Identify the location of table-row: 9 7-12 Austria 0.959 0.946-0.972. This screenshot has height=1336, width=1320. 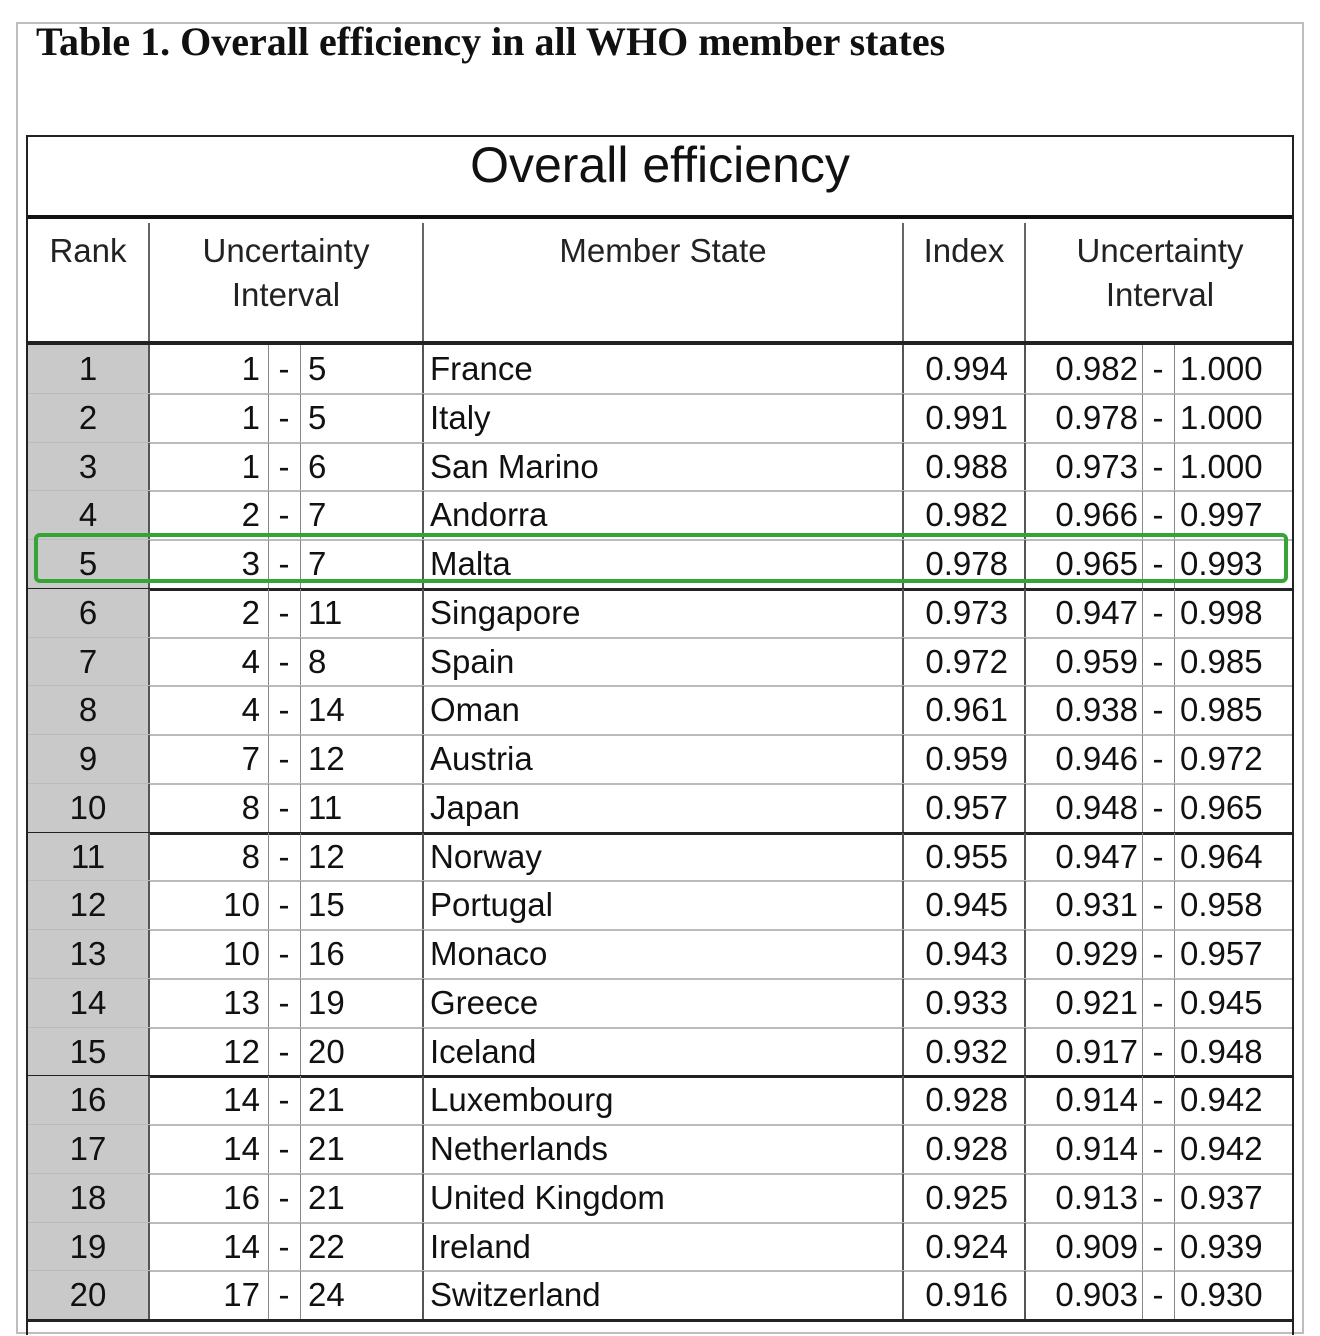
(660, 759).